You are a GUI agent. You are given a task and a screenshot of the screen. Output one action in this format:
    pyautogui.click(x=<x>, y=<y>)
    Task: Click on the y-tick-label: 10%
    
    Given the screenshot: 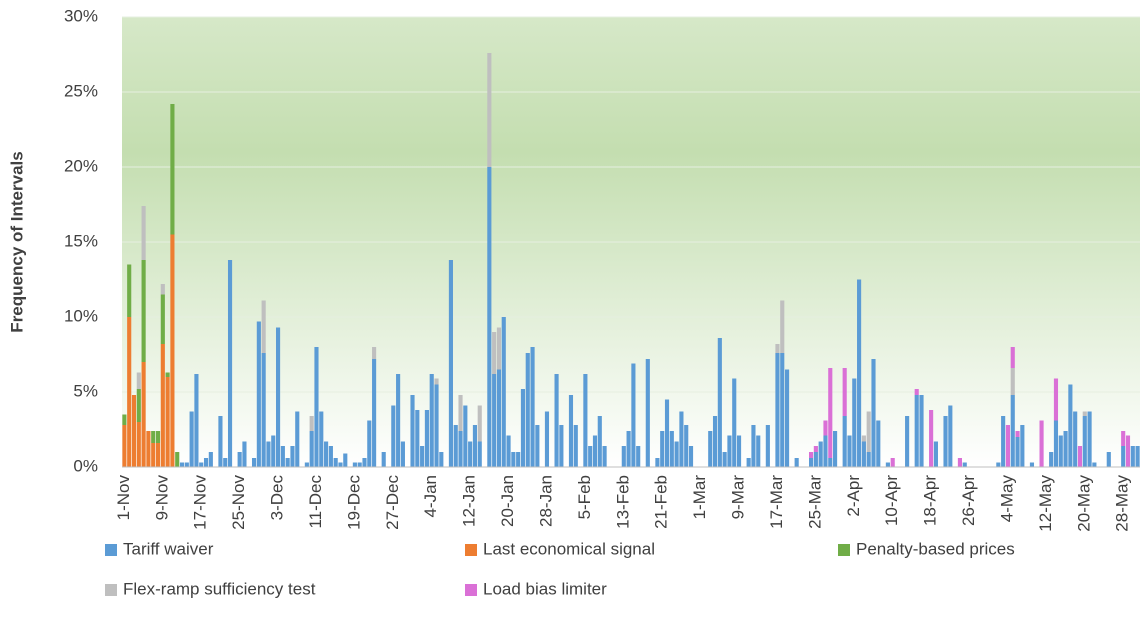 What is the action you would take?
    pyautogui.click(x=81, y=315)
    